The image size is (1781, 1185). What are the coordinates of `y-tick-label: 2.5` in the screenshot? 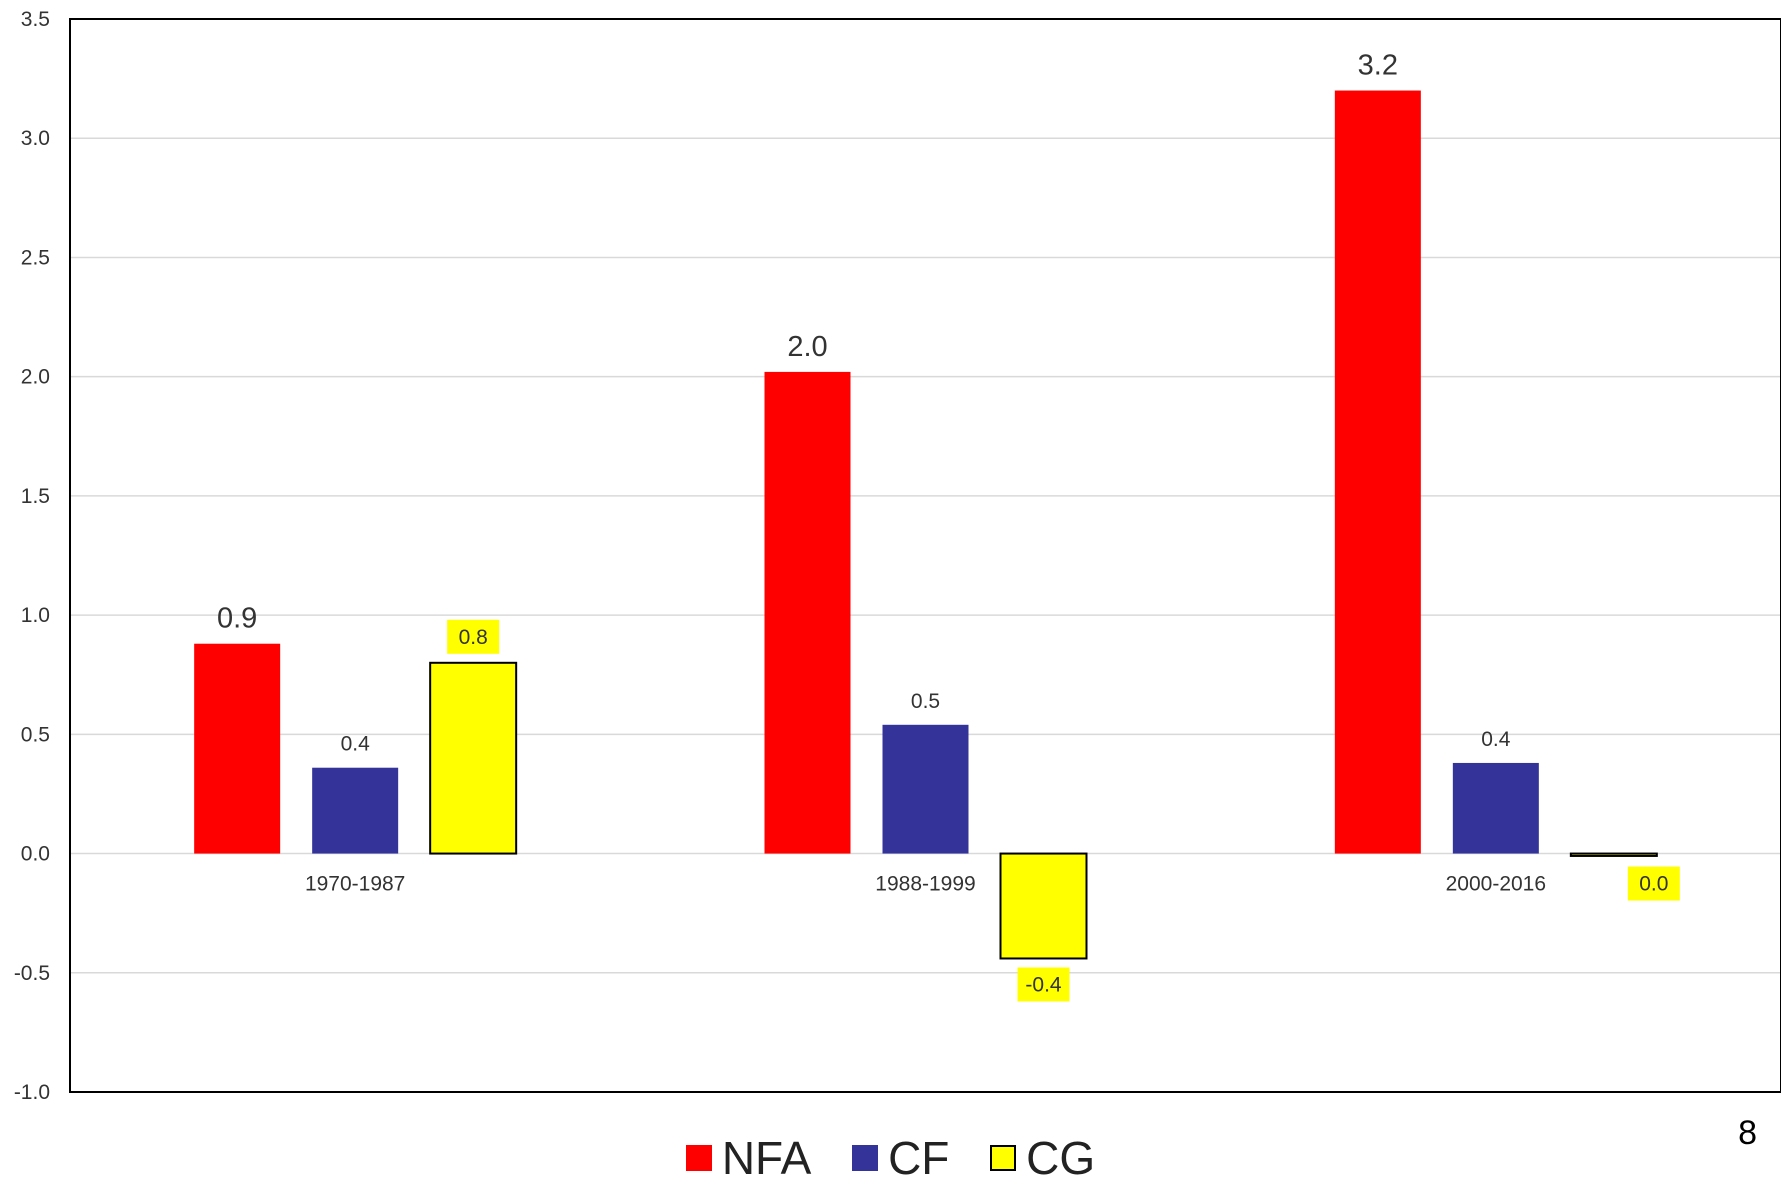 It's located at (35, 257).